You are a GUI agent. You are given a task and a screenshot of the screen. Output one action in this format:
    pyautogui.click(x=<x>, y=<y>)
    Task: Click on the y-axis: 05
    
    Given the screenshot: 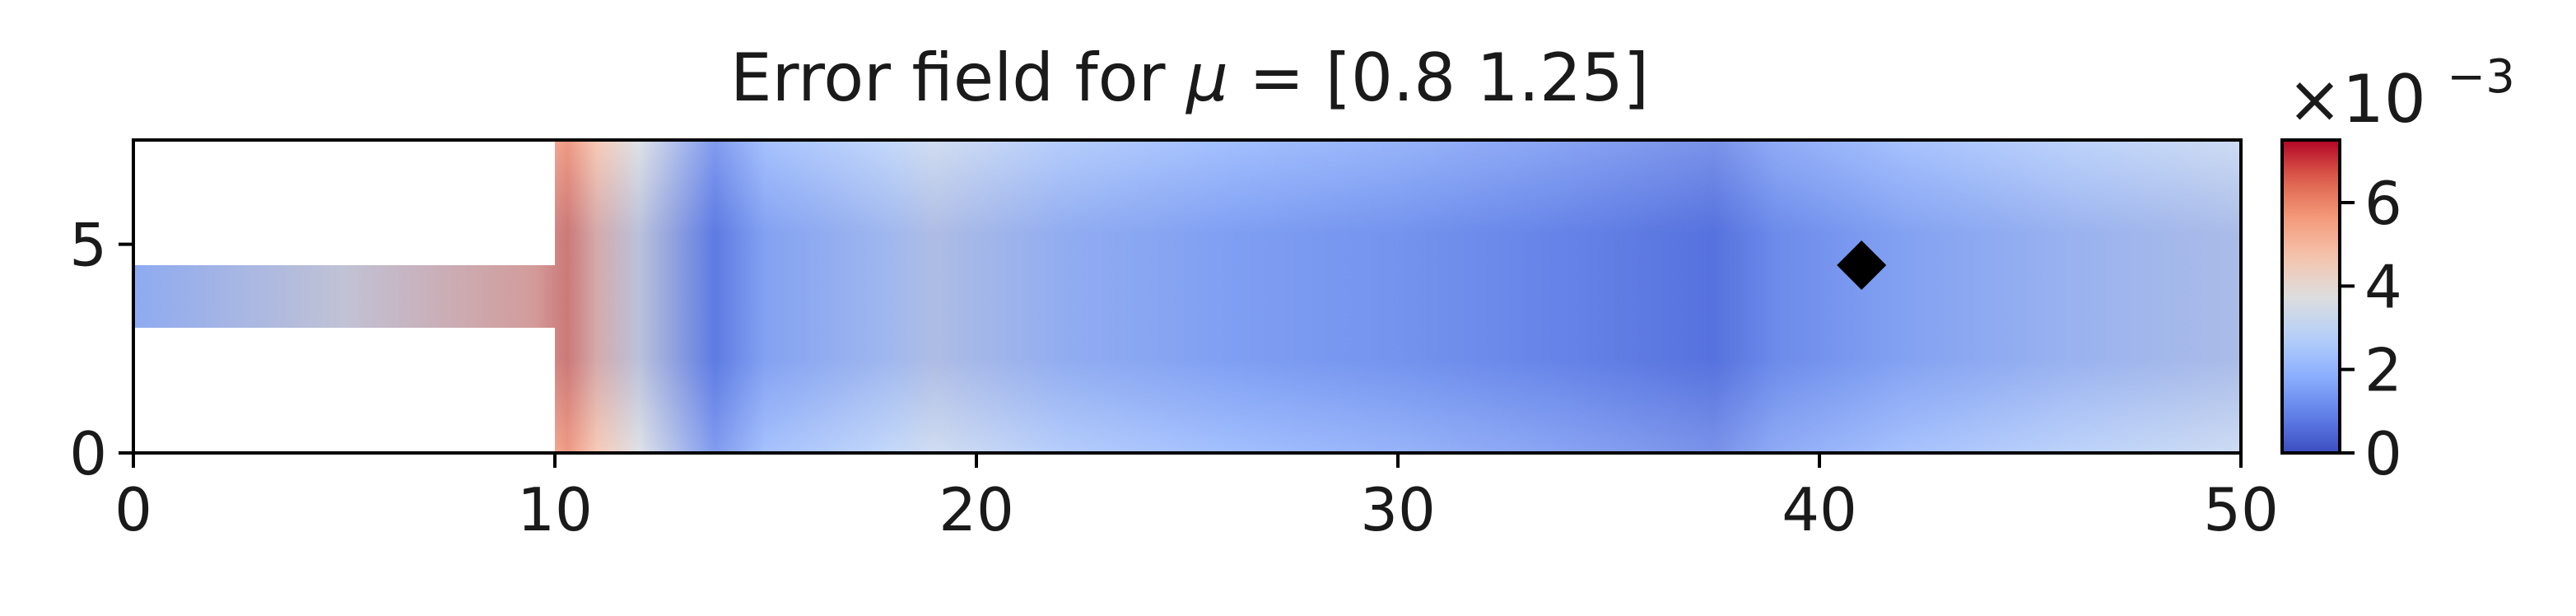 What is the action you would take?
    pyautogui.click(x=101, y=349)
    